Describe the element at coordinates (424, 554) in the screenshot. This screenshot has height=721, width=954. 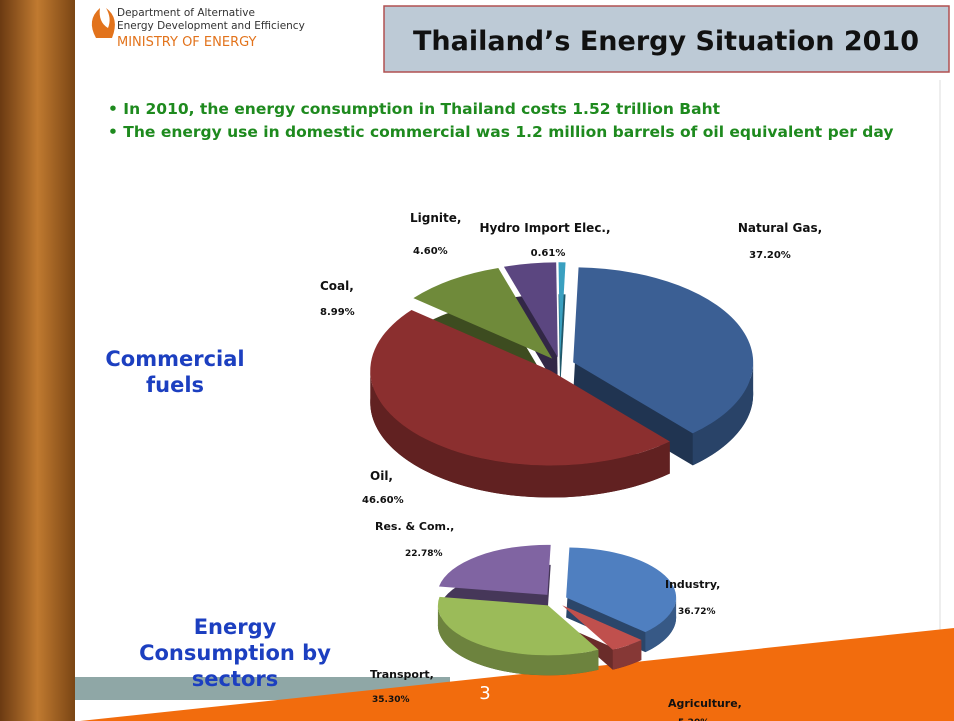
I see `slice-value-label: 22.78%` at that location.